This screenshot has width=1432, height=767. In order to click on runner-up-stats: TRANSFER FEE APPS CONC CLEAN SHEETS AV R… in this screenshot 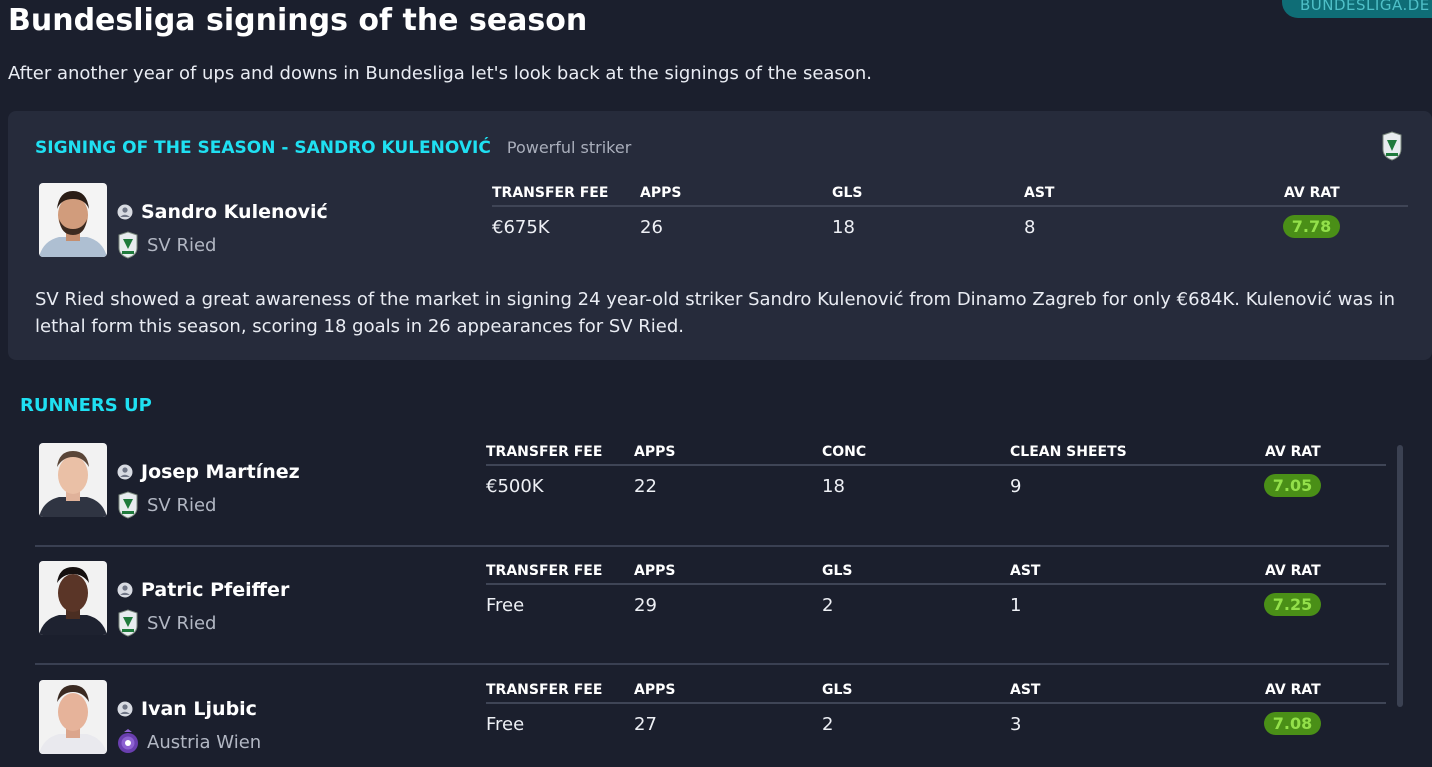, I will do `click(936, 468)`.